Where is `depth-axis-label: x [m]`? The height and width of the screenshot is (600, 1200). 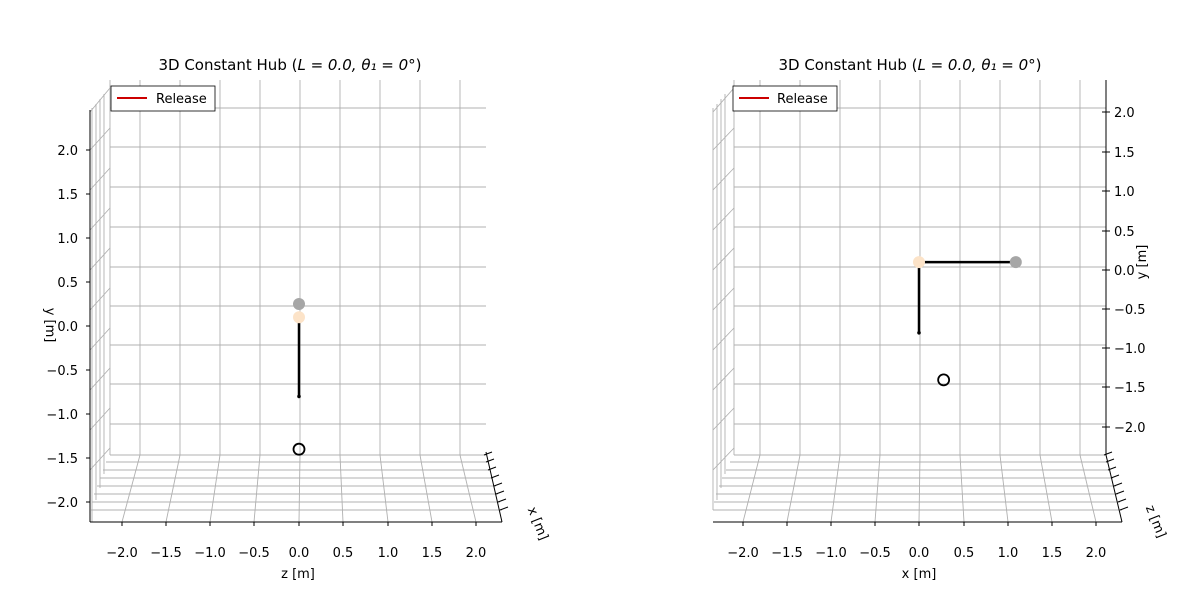
depth-axis-label: x [m] is located at coordinates (537, 524).